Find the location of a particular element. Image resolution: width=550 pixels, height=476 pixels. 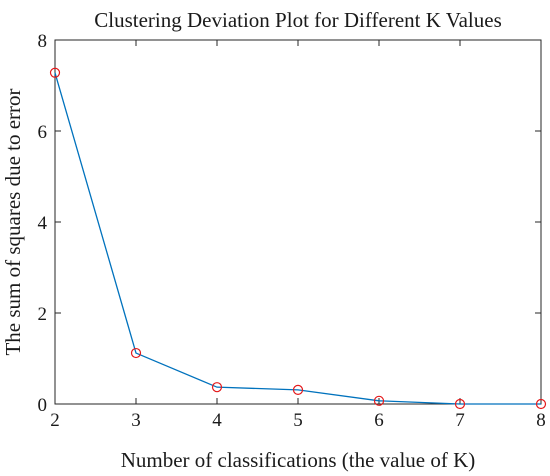

y-tick-label: 6 is located at coordinates (43, 132).